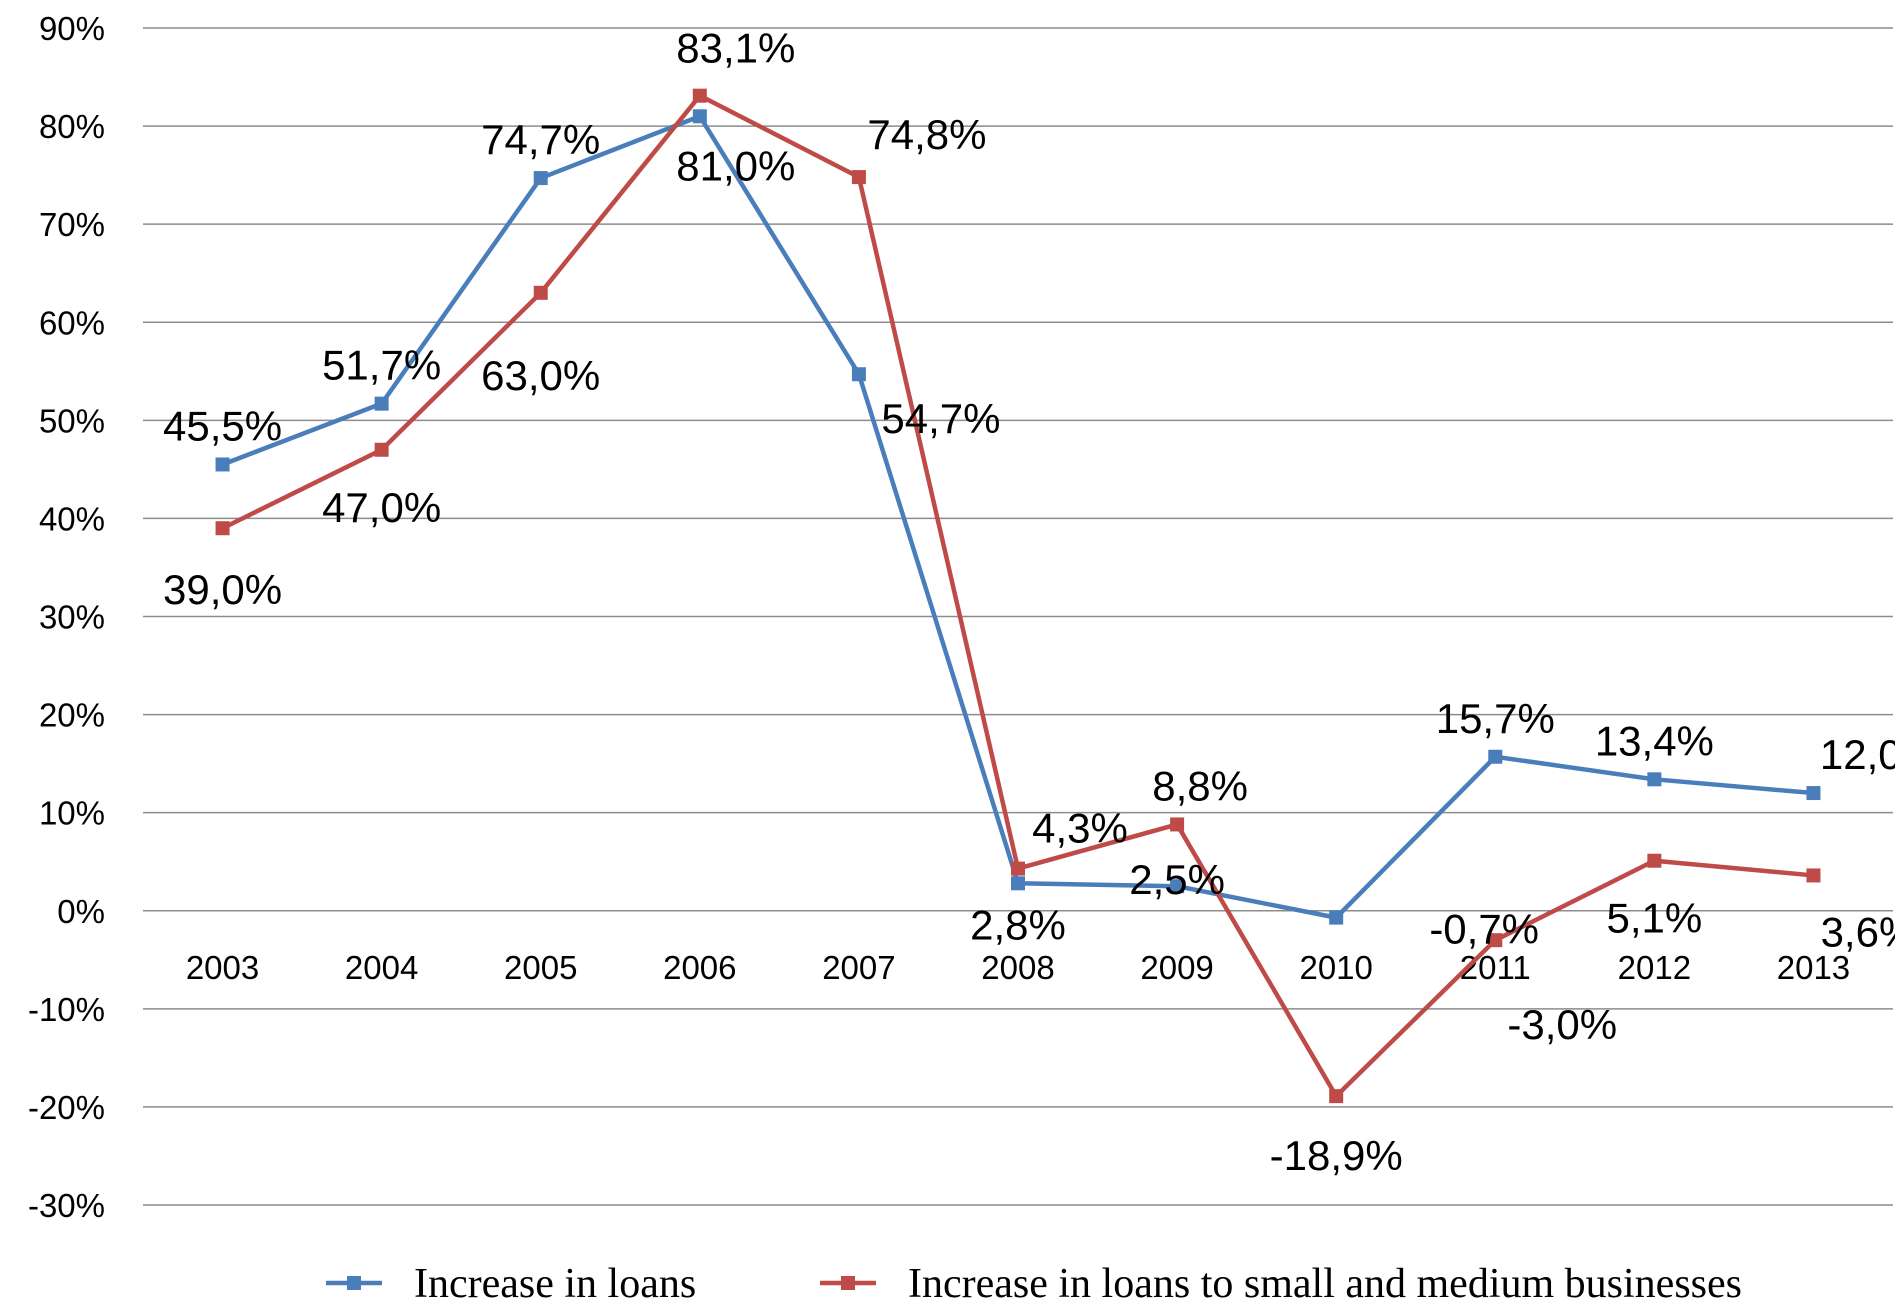  I want to click on x-tick-label: 2008, so click(1017, 967).